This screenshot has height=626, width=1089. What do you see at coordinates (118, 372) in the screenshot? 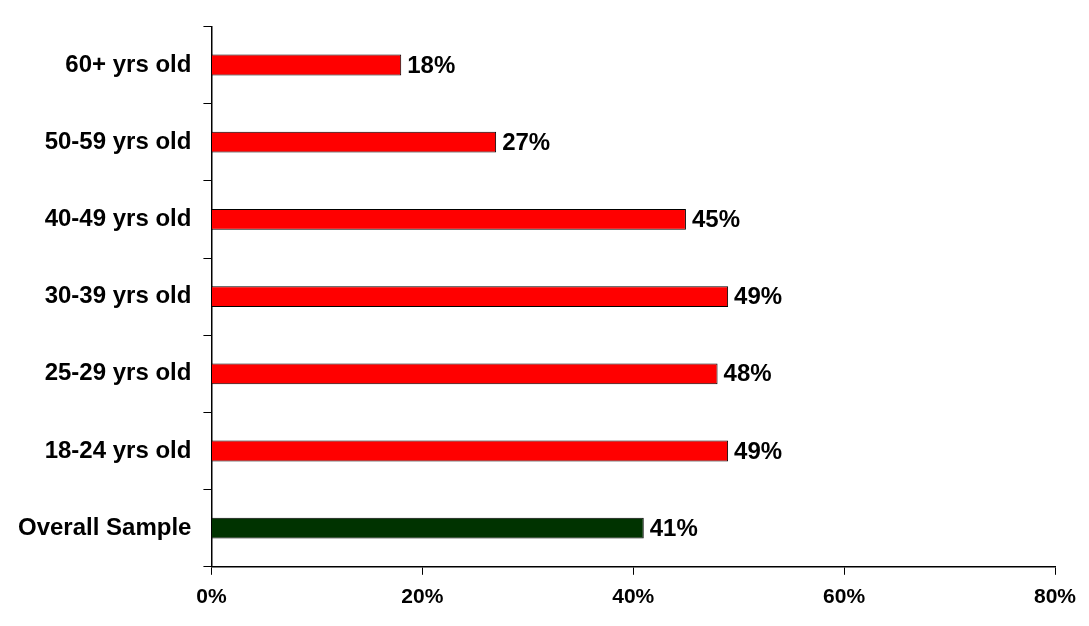
I see `y-tick-label: 25-29 yrs old` at bounding box center [118, 372].